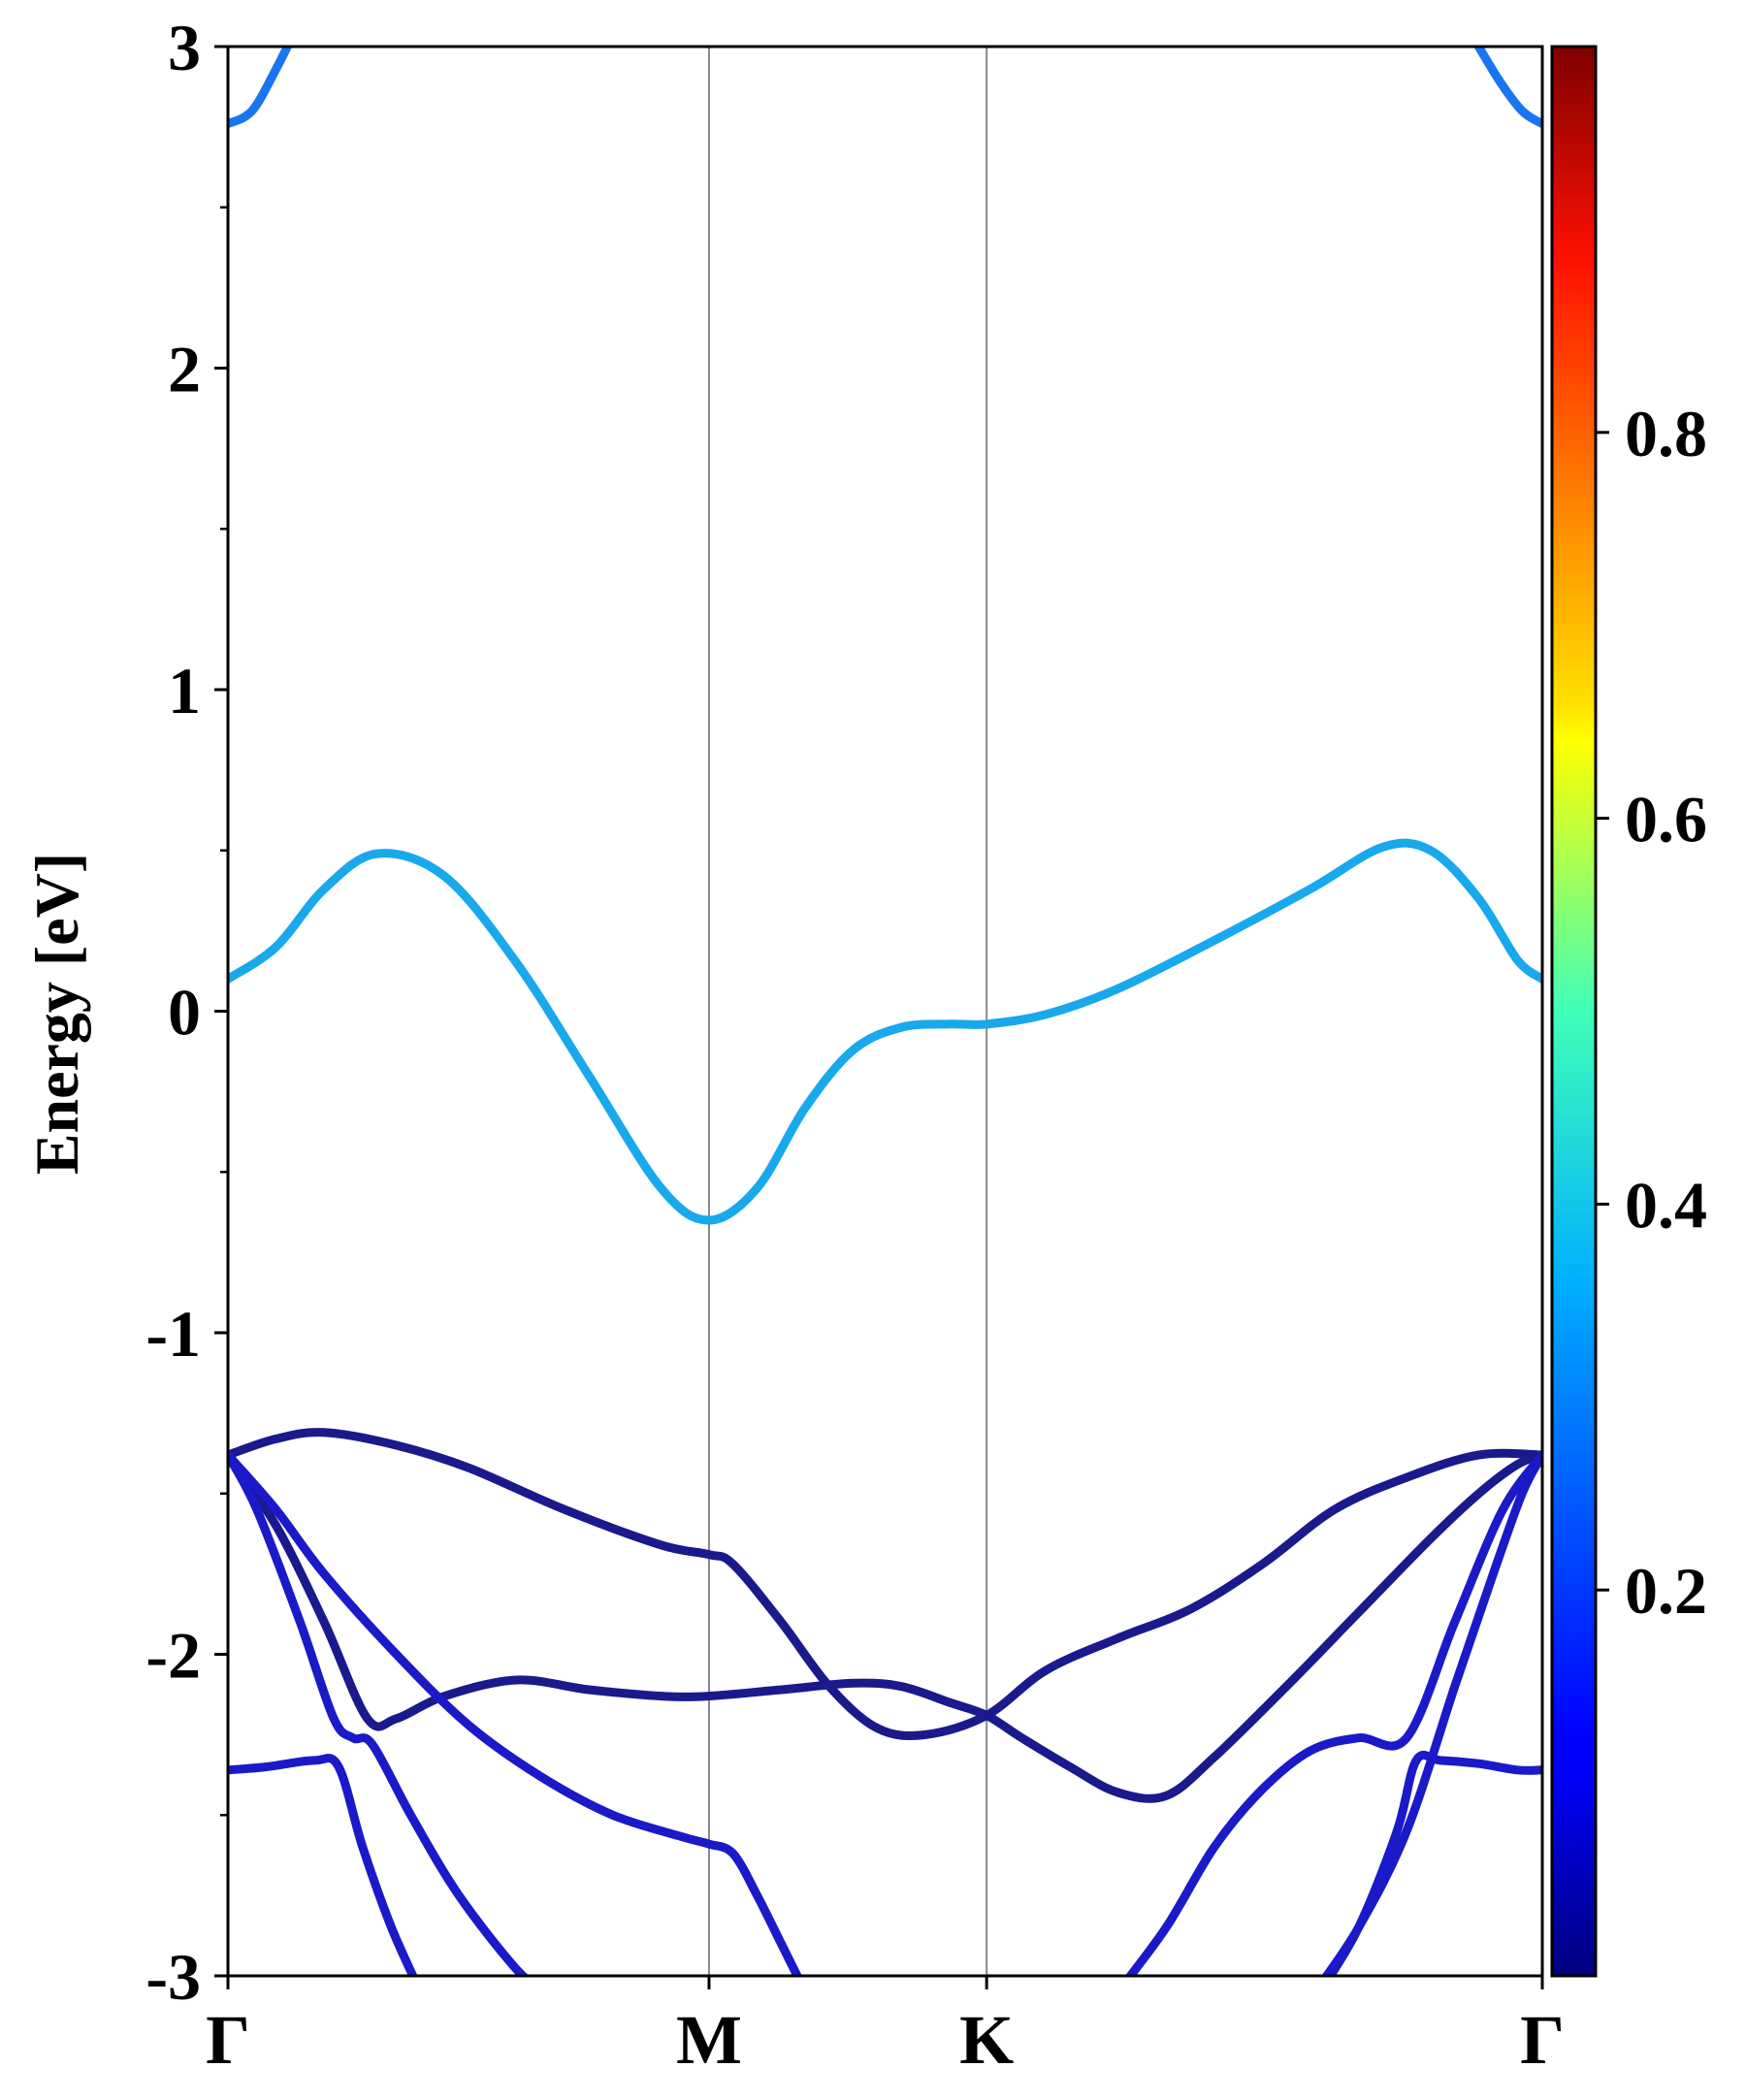 This screenshot has width=1746, height=2100. I want to click on y-tick-label: 0, so click(184, 1013).